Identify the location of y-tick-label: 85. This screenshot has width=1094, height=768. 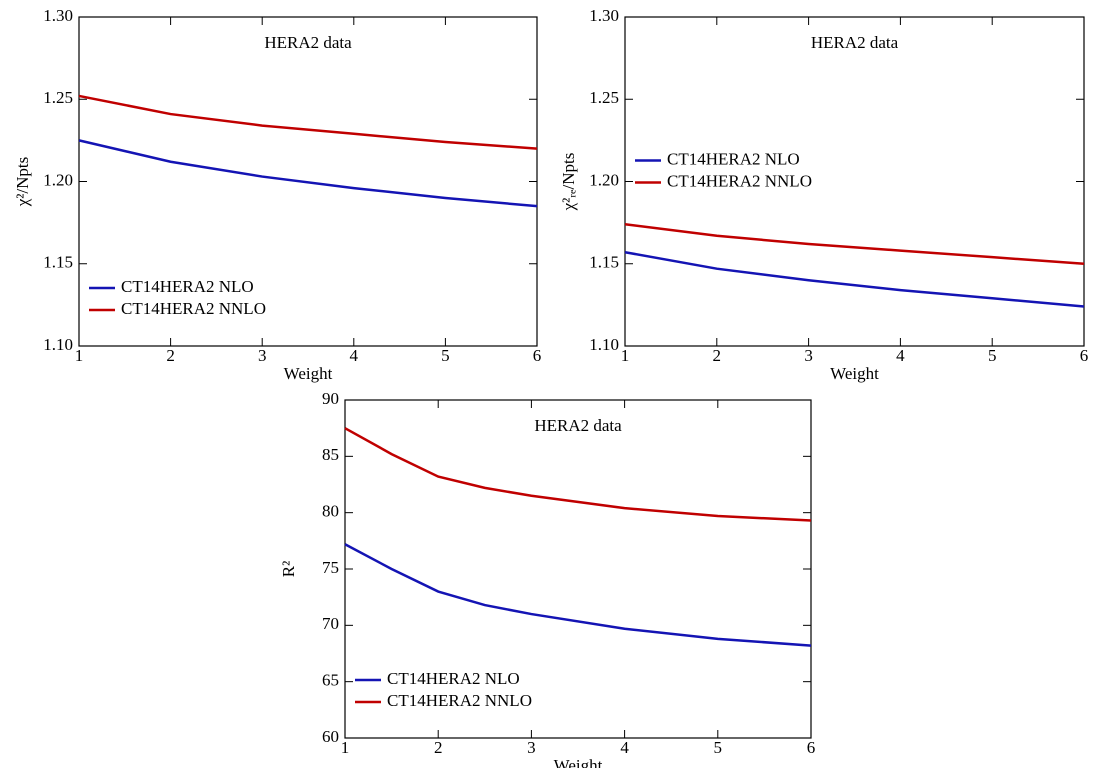
(330, 454).